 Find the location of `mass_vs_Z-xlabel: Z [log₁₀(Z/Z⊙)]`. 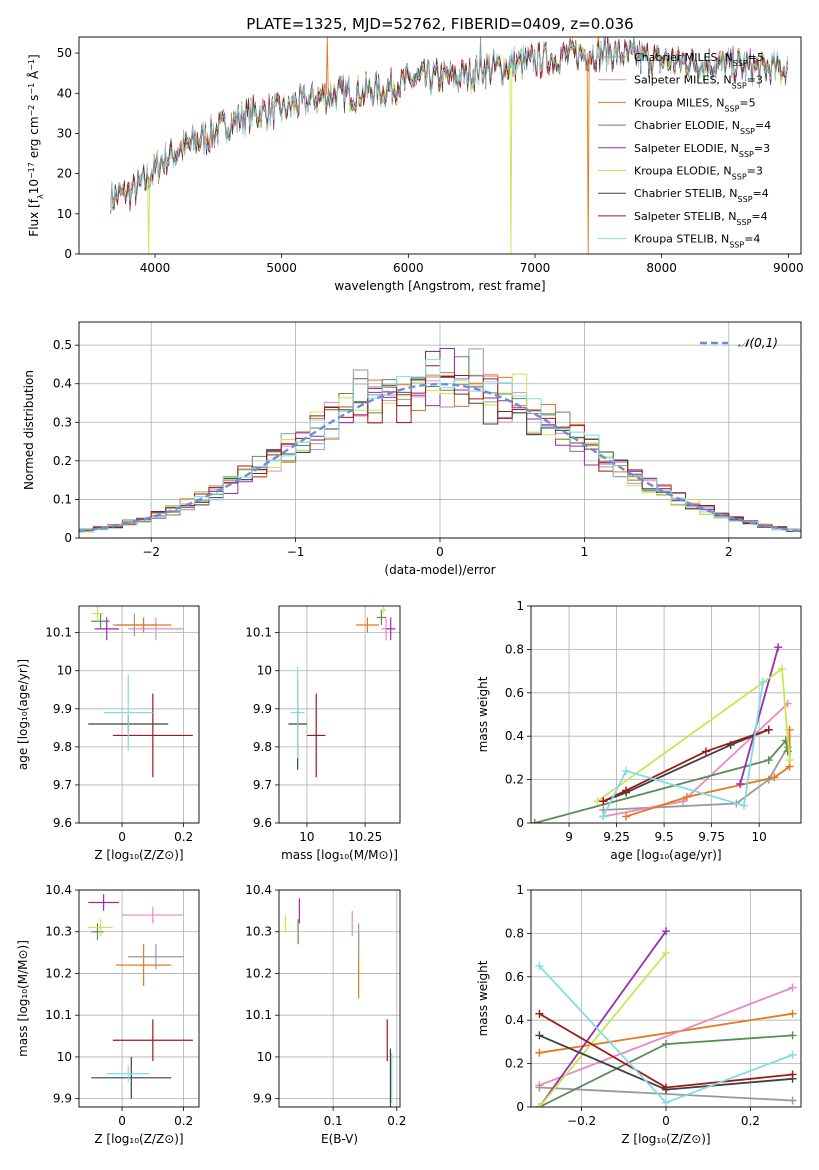

mass_vs_Z-xlabel: Z [log₁₀(Z/Z⊙)] is located at coordinates (138, 1139).